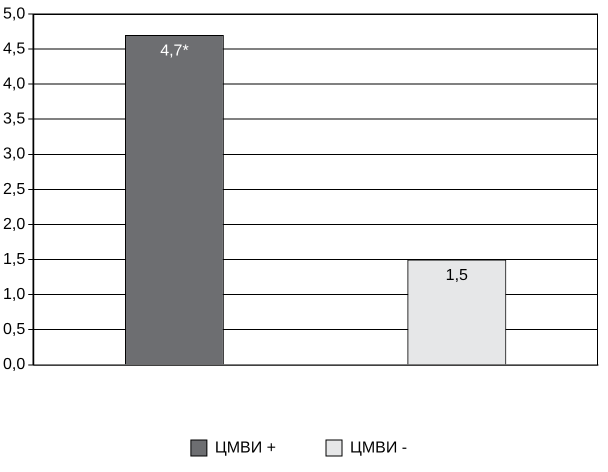 This screenshot has height=472, width=608. Describe the element at coordinates (14, 84) in the screenshot. I see `y-tick-label: 4,0` at that location.